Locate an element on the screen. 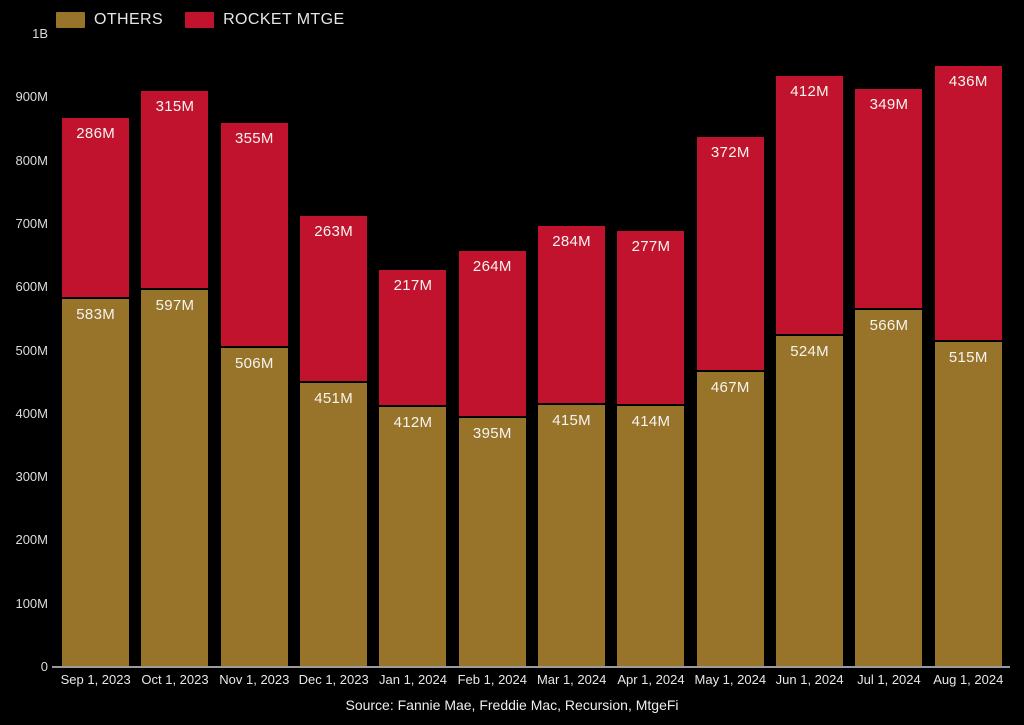 This screenshot has width=1024, height=725. bar-segment-others: 515M is located at coordinates (968, 504).